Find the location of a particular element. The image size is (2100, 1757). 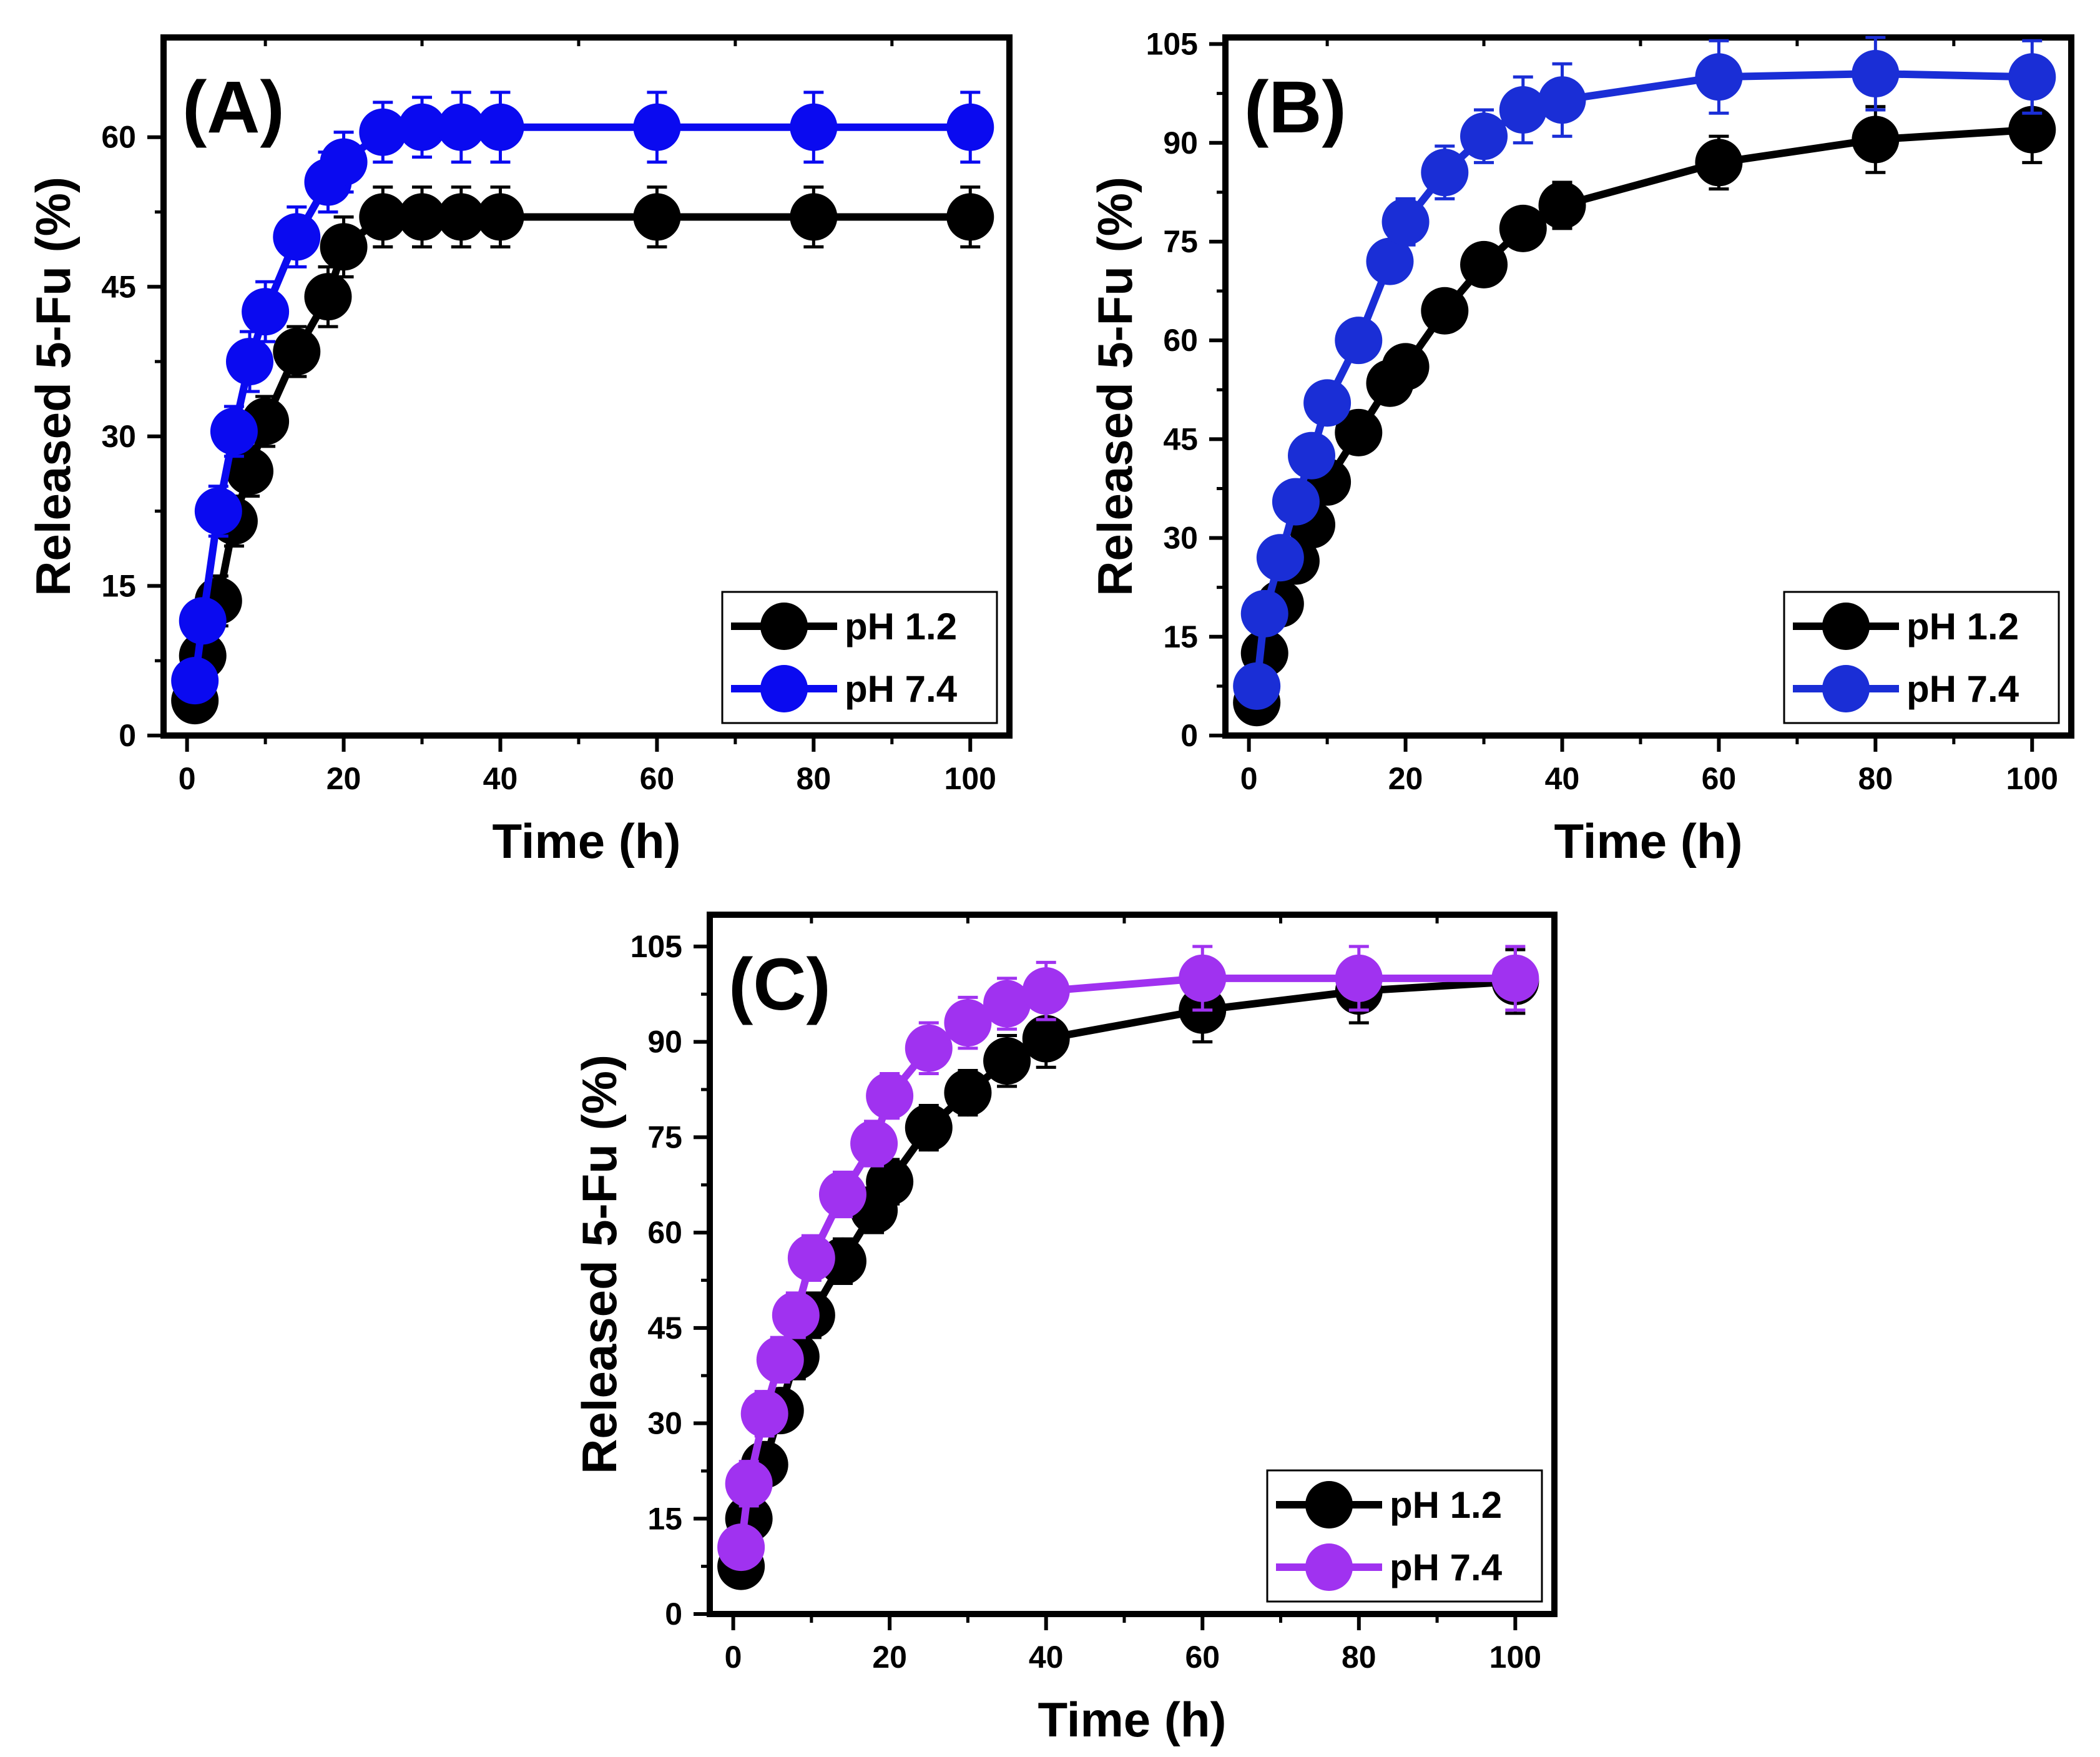

y-tick-label: 105 is located at coordinates (1172, 44).